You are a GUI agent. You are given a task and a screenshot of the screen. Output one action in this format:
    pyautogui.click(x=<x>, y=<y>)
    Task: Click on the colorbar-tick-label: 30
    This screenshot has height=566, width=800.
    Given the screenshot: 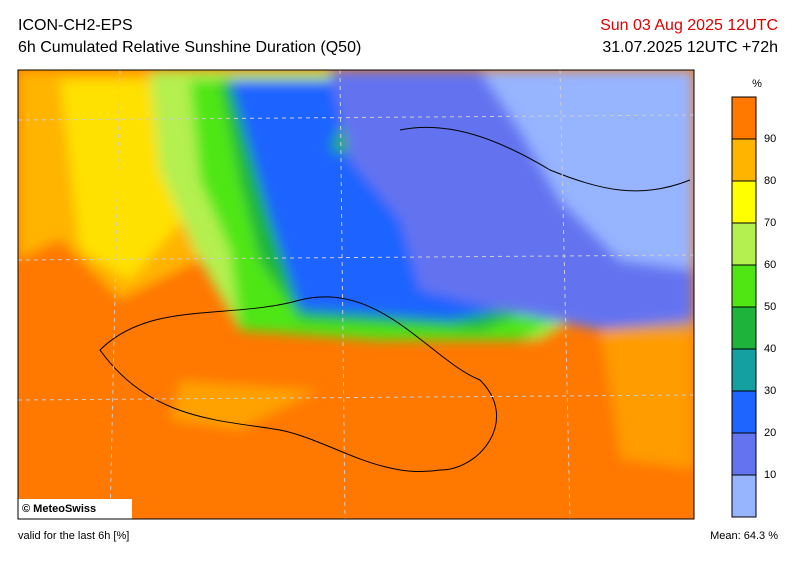 What is the action you would take?
    pyautogui.click(x=770, y=391)
    